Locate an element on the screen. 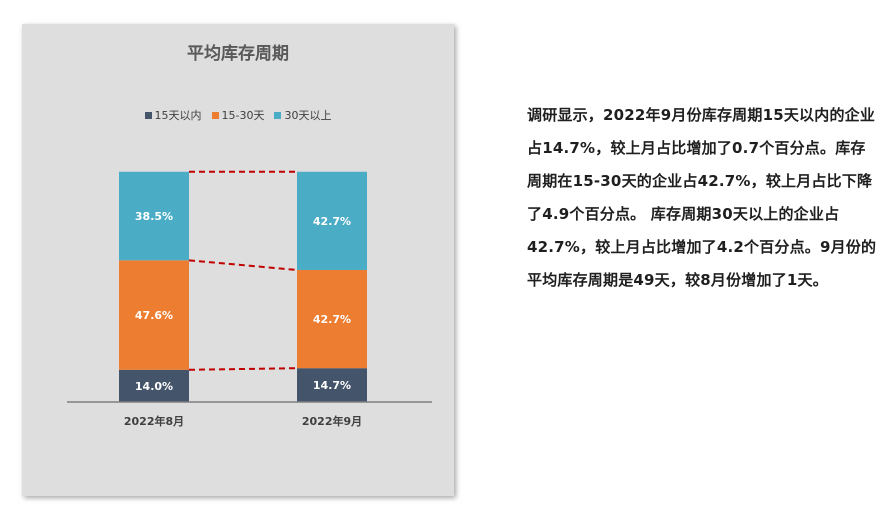  data-label-1-1: 42.7% is located at coordinates (332, 319).